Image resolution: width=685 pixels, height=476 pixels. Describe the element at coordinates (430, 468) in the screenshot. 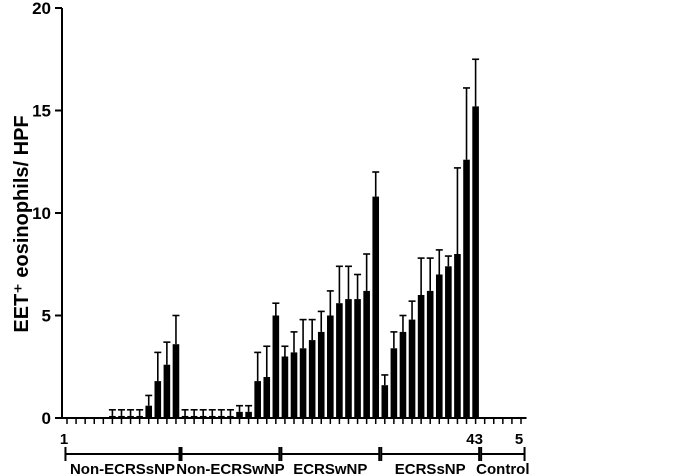

I see `group-label: ECRSsNP` at that location.